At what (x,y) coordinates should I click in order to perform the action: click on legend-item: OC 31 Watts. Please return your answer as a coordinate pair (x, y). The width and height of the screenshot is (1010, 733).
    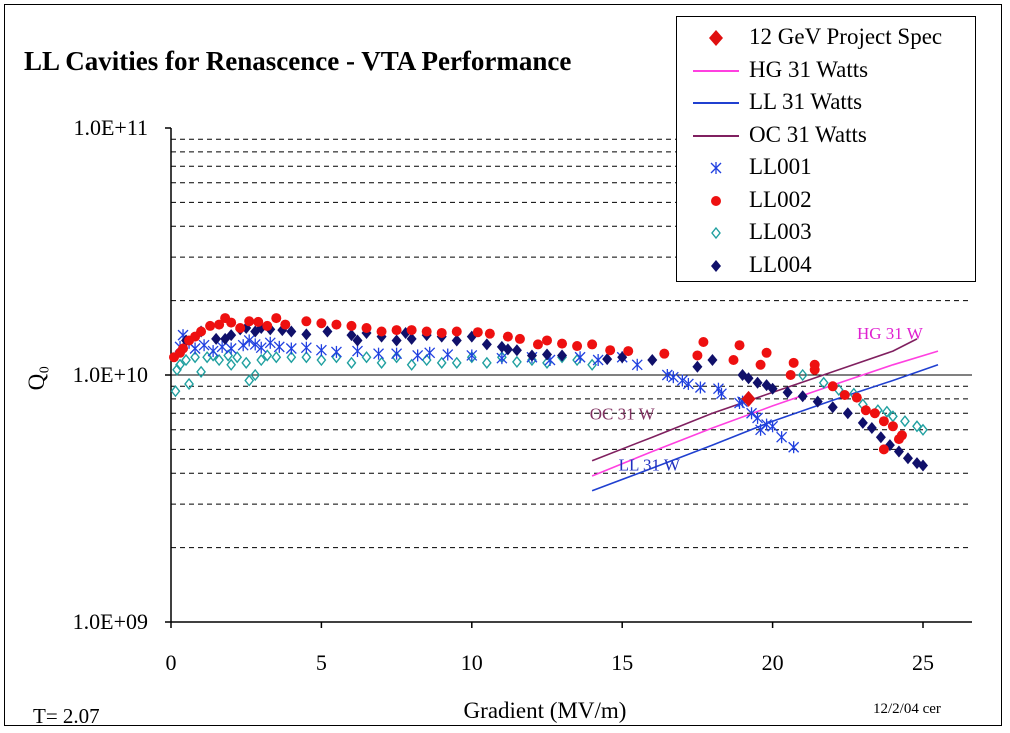
    Looking at the image, I should click on (826, 135).